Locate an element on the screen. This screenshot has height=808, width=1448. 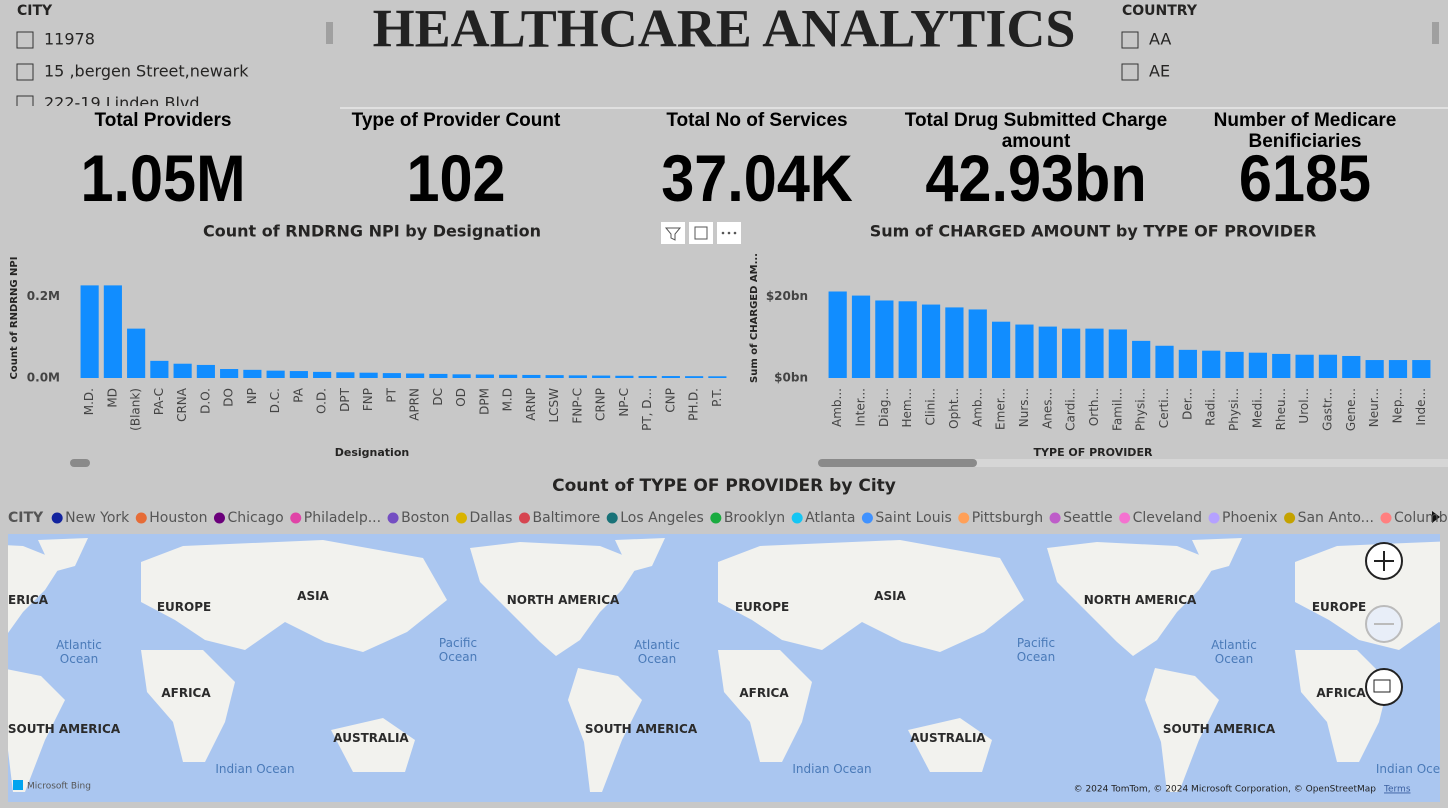
plus-icon is located at coordinates (1384, 561).